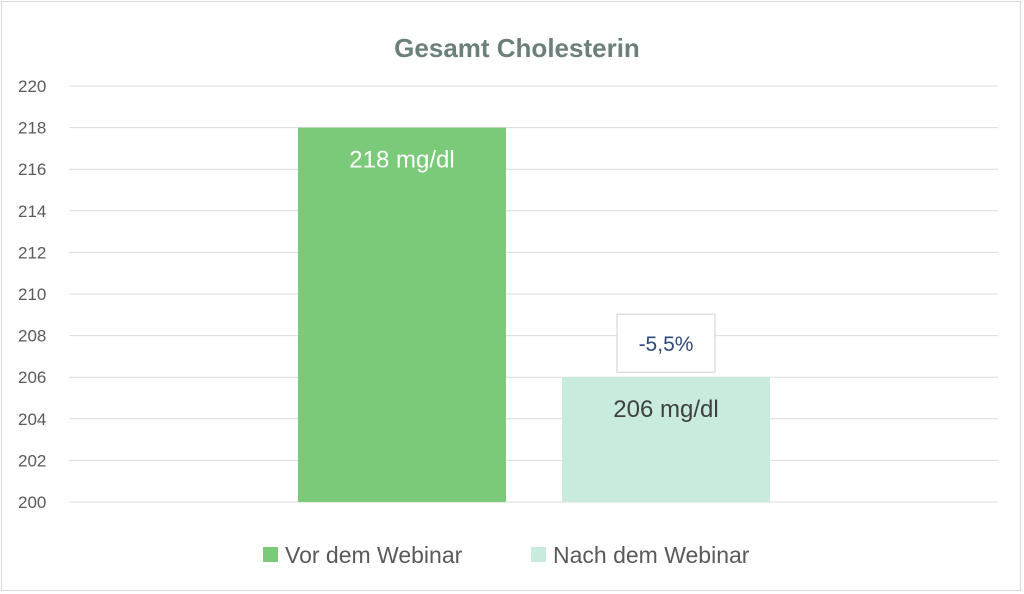 The image size is (1024, 594). I want to click on y-tick-label: 220, so click(32, 86).